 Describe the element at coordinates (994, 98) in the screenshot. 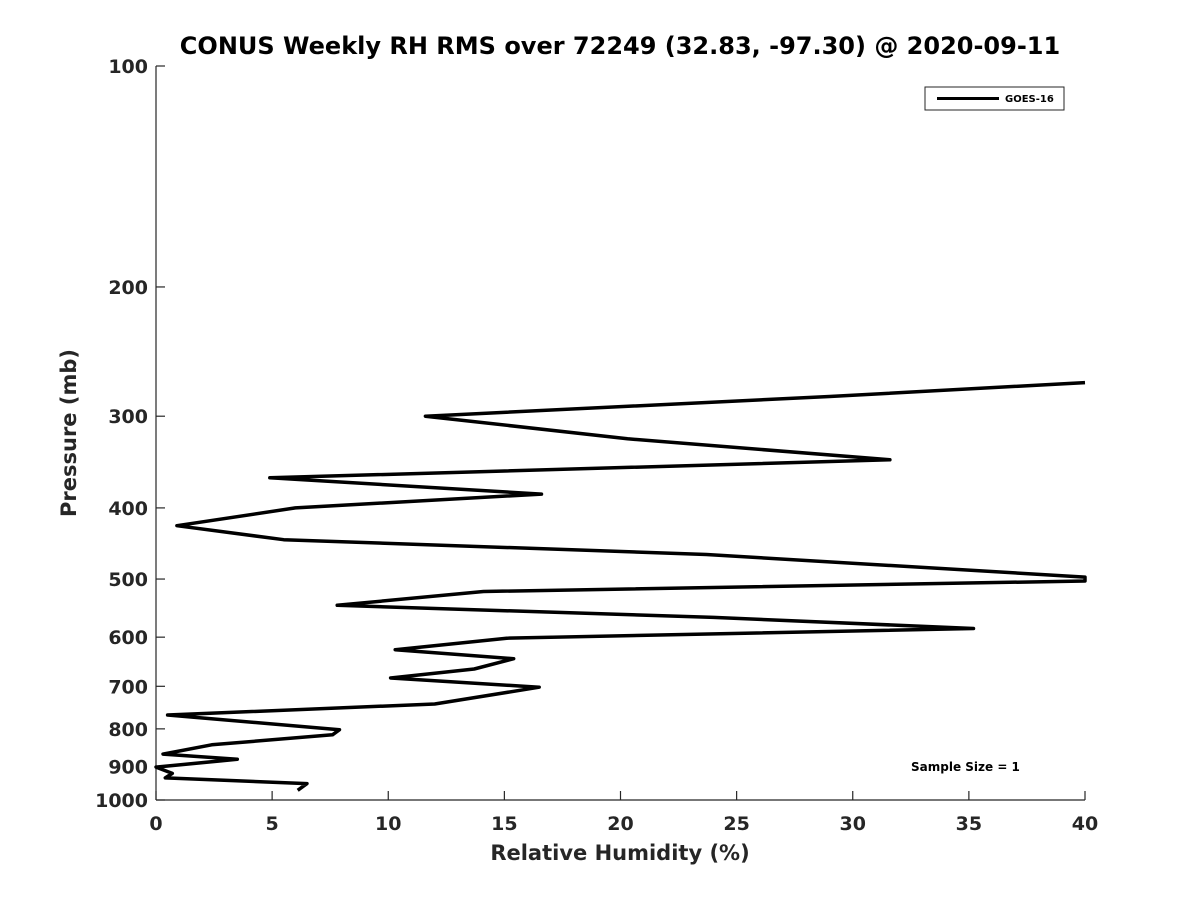

I see `legend: GOES-16` at that location.